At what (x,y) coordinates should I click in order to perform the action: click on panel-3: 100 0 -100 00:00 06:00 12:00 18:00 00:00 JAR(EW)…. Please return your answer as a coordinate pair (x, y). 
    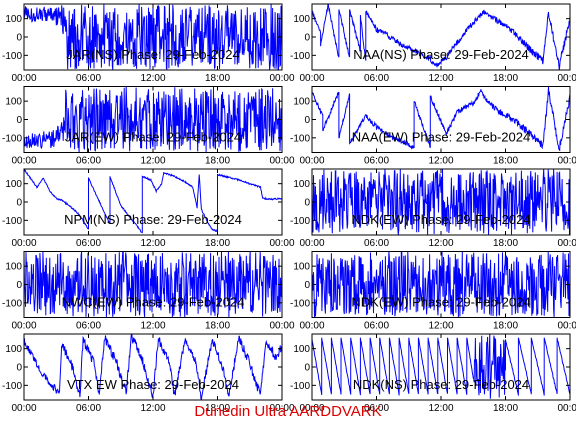
    Looking at the image, I should click on (148, 126).